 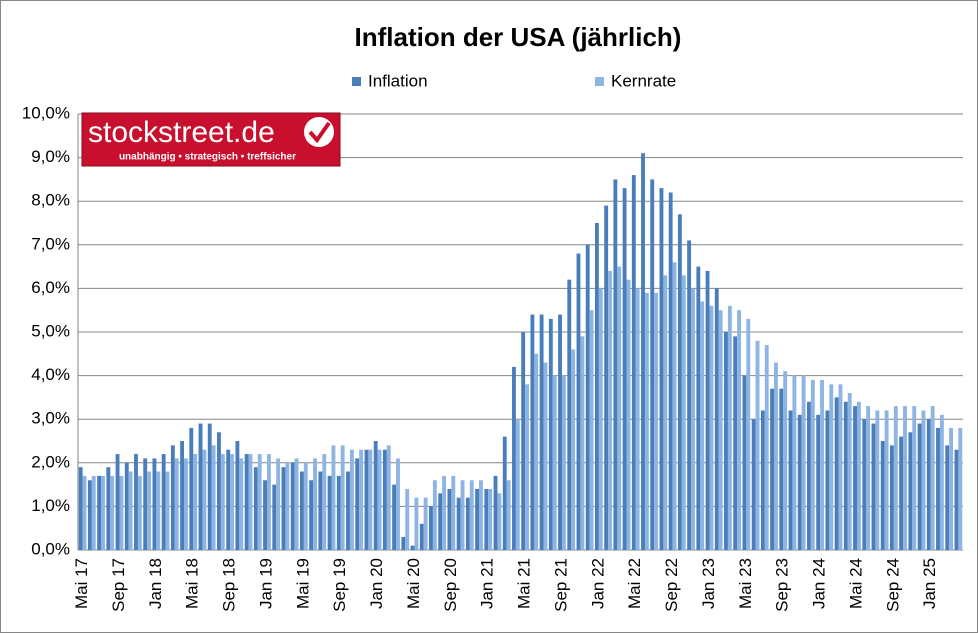 I want to click on x-tick-label: Jan 21, so click(x=487, y=583).